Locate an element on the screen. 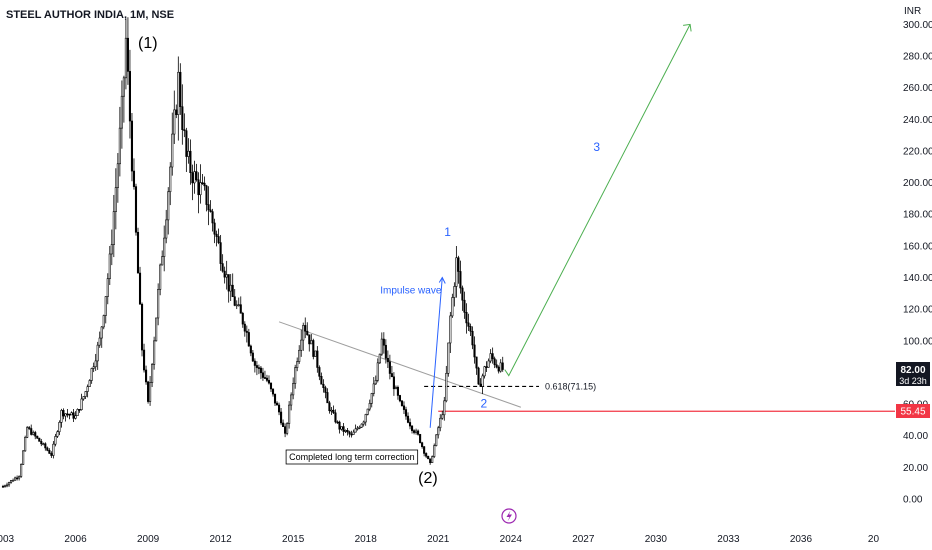 The height and width of the screenshot is (550, 932). lightning-bolt is located at coordinates (509, 516).